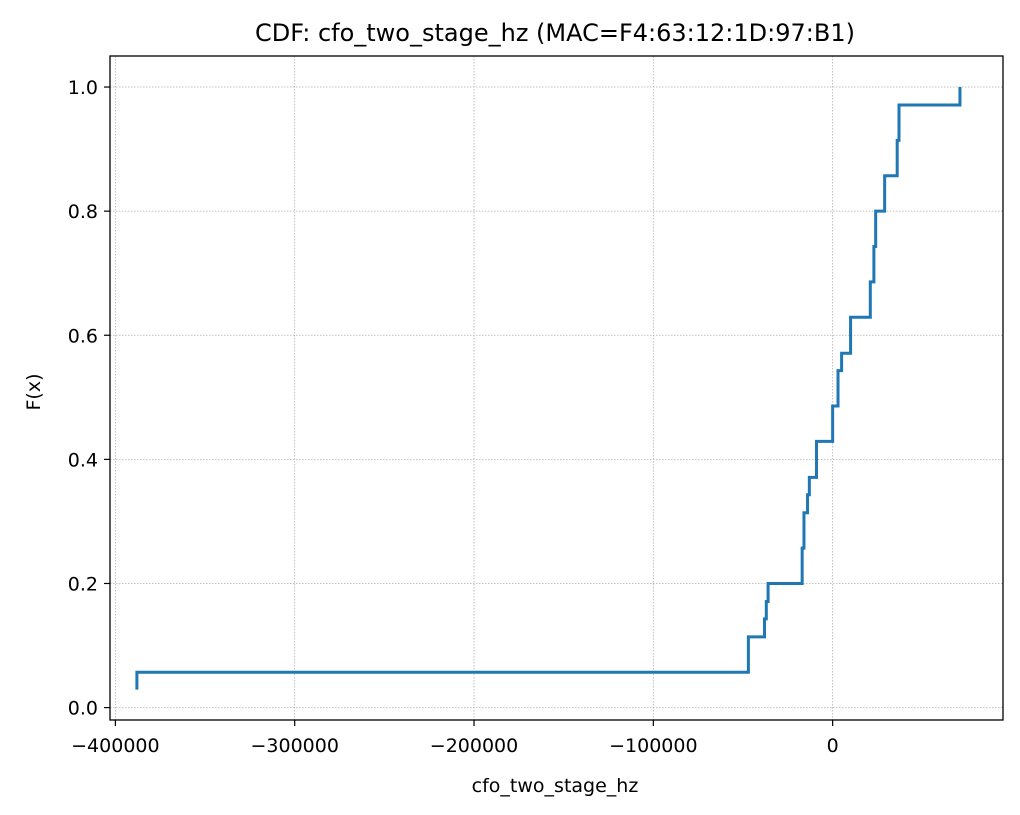  Describe the element at coordinates (474, 746) in the screenshot. I see `x-tick-label: −200000` at that location.